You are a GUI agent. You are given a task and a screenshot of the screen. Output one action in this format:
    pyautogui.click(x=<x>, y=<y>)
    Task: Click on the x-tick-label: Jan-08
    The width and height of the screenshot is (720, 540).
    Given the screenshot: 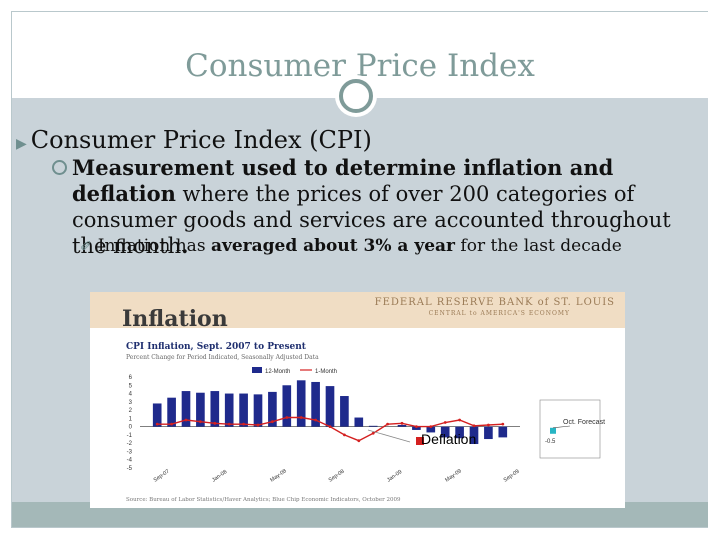 What is the action you would take?
    pyautogui.click(x=219, y=476)
    